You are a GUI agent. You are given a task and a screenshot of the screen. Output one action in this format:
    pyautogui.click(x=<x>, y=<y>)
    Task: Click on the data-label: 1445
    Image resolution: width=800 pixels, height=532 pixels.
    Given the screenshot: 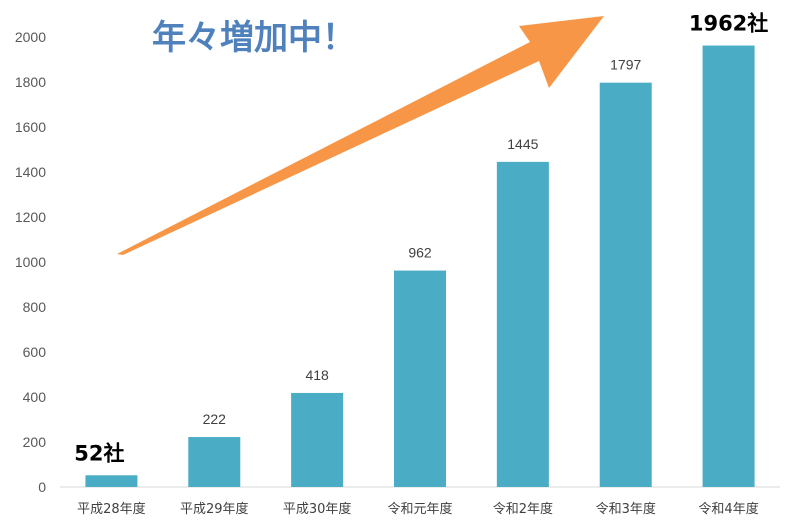 What is the action you would take?
    pyautogui.click(x=522, y=144)
    